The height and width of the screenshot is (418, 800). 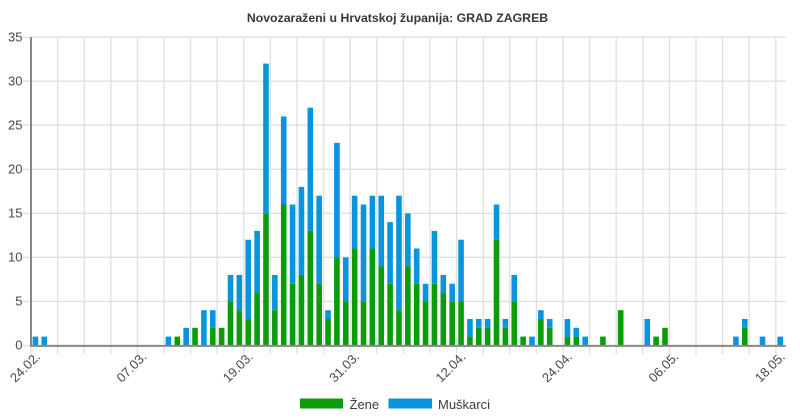 I want to click on svg-text: 15, so click(x=15, y=213).